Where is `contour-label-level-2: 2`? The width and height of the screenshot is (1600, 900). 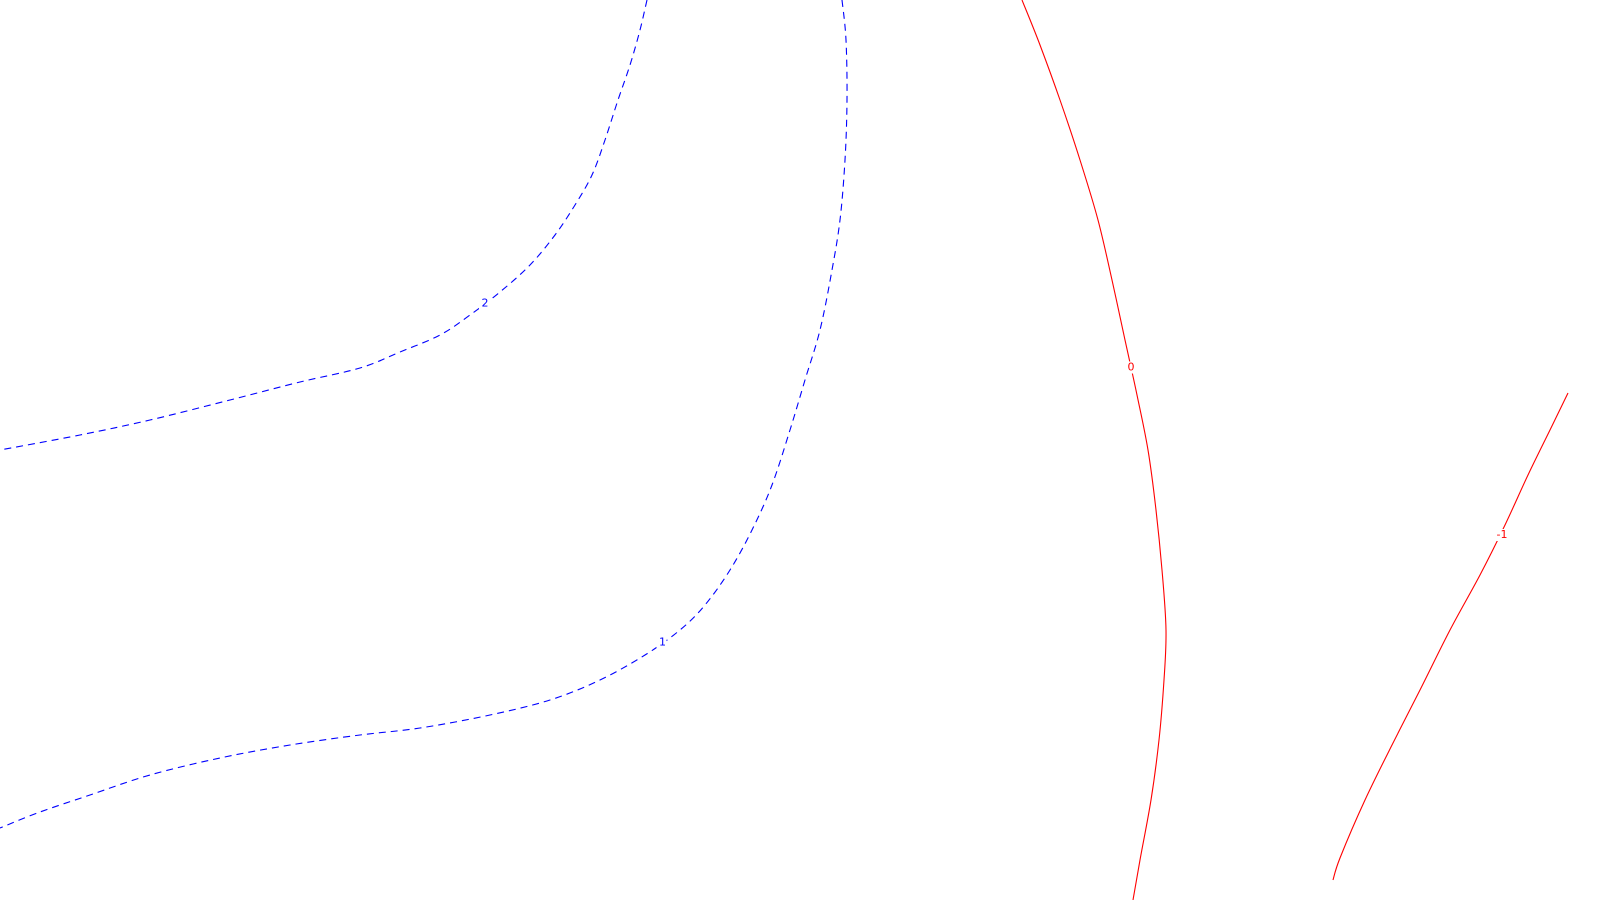 contour-label-level-2: 2 is located at coordinates (485, 303).